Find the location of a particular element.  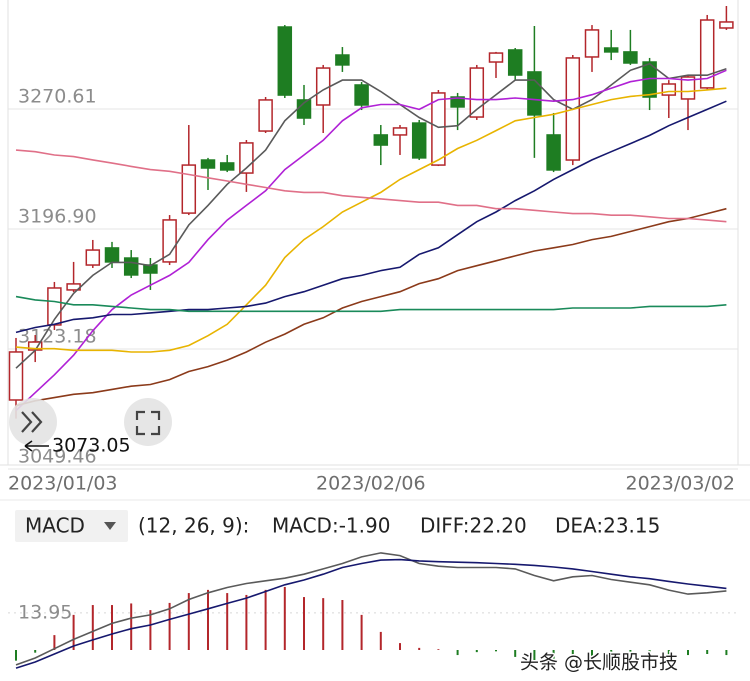

x-tick-label: 2023/03/02 is located at coordinates (680, 484).